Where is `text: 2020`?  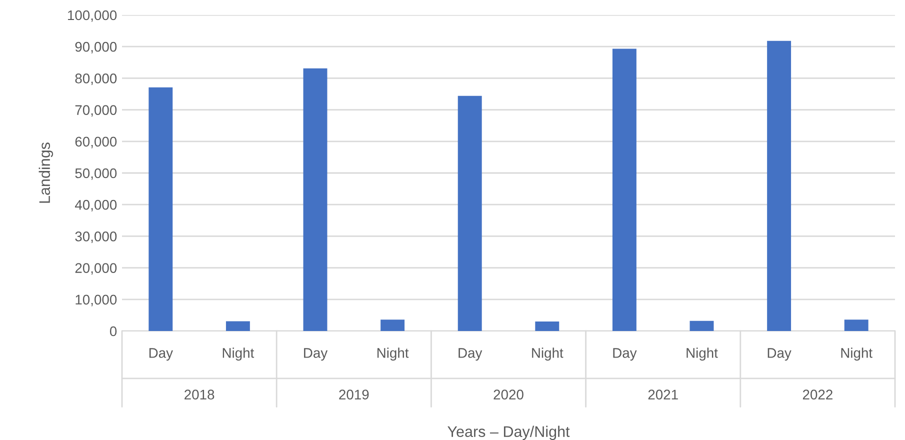 text: 2020 is located at coordinates (509, 395).